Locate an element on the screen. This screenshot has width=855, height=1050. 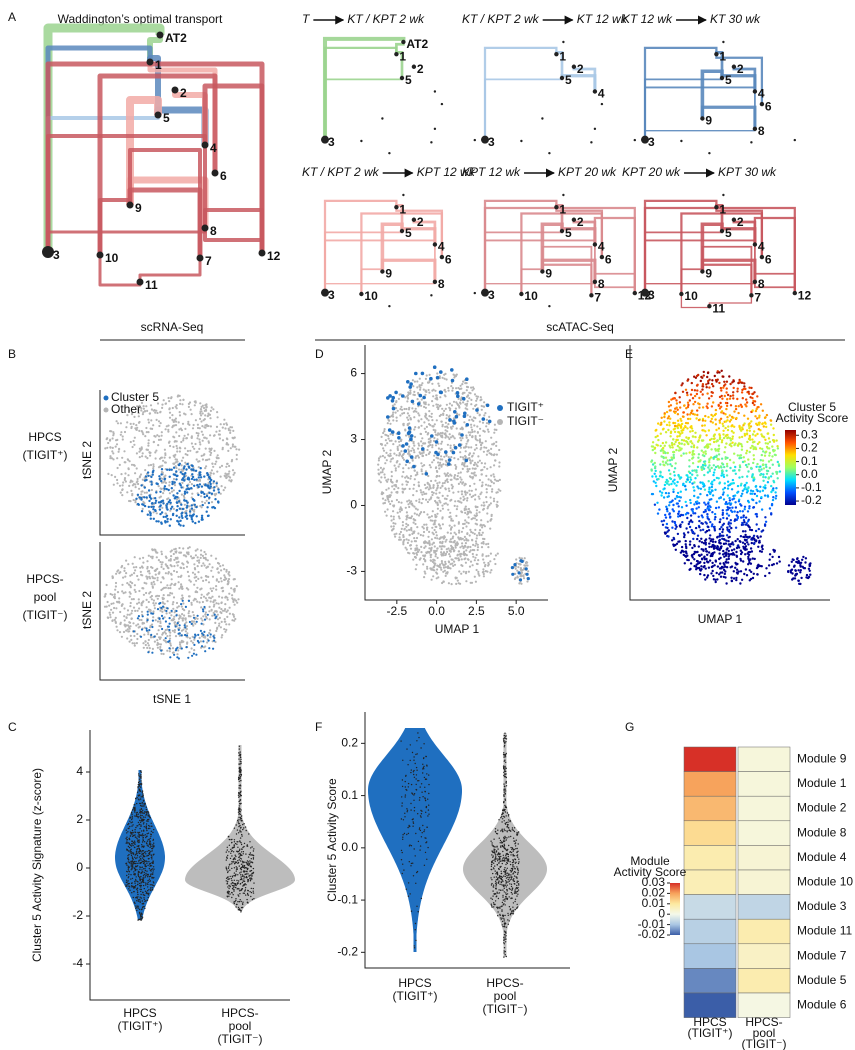
node-label: 7 is located at coordinates (208, 261).